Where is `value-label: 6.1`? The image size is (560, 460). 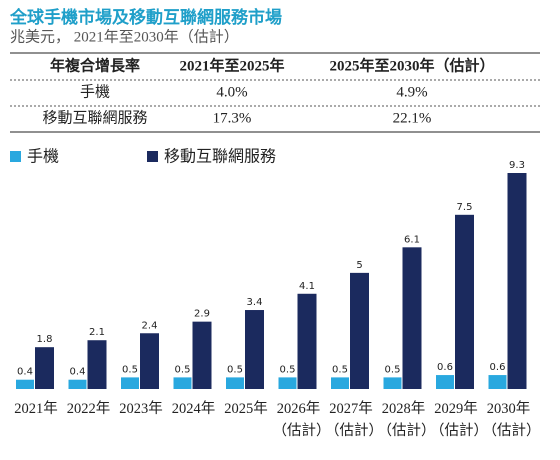
value-label: 6.1 is located at coordinates (412, 239).